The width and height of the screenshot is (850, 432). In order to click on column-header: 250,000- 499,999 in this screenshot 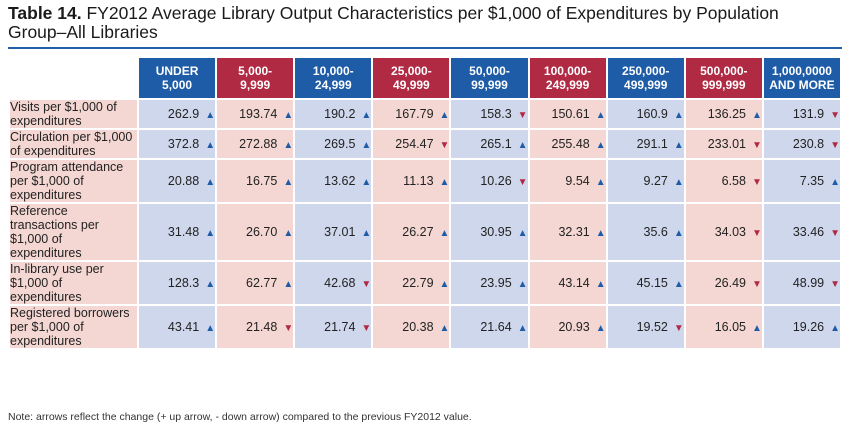, I will do `click(645, 78)`.